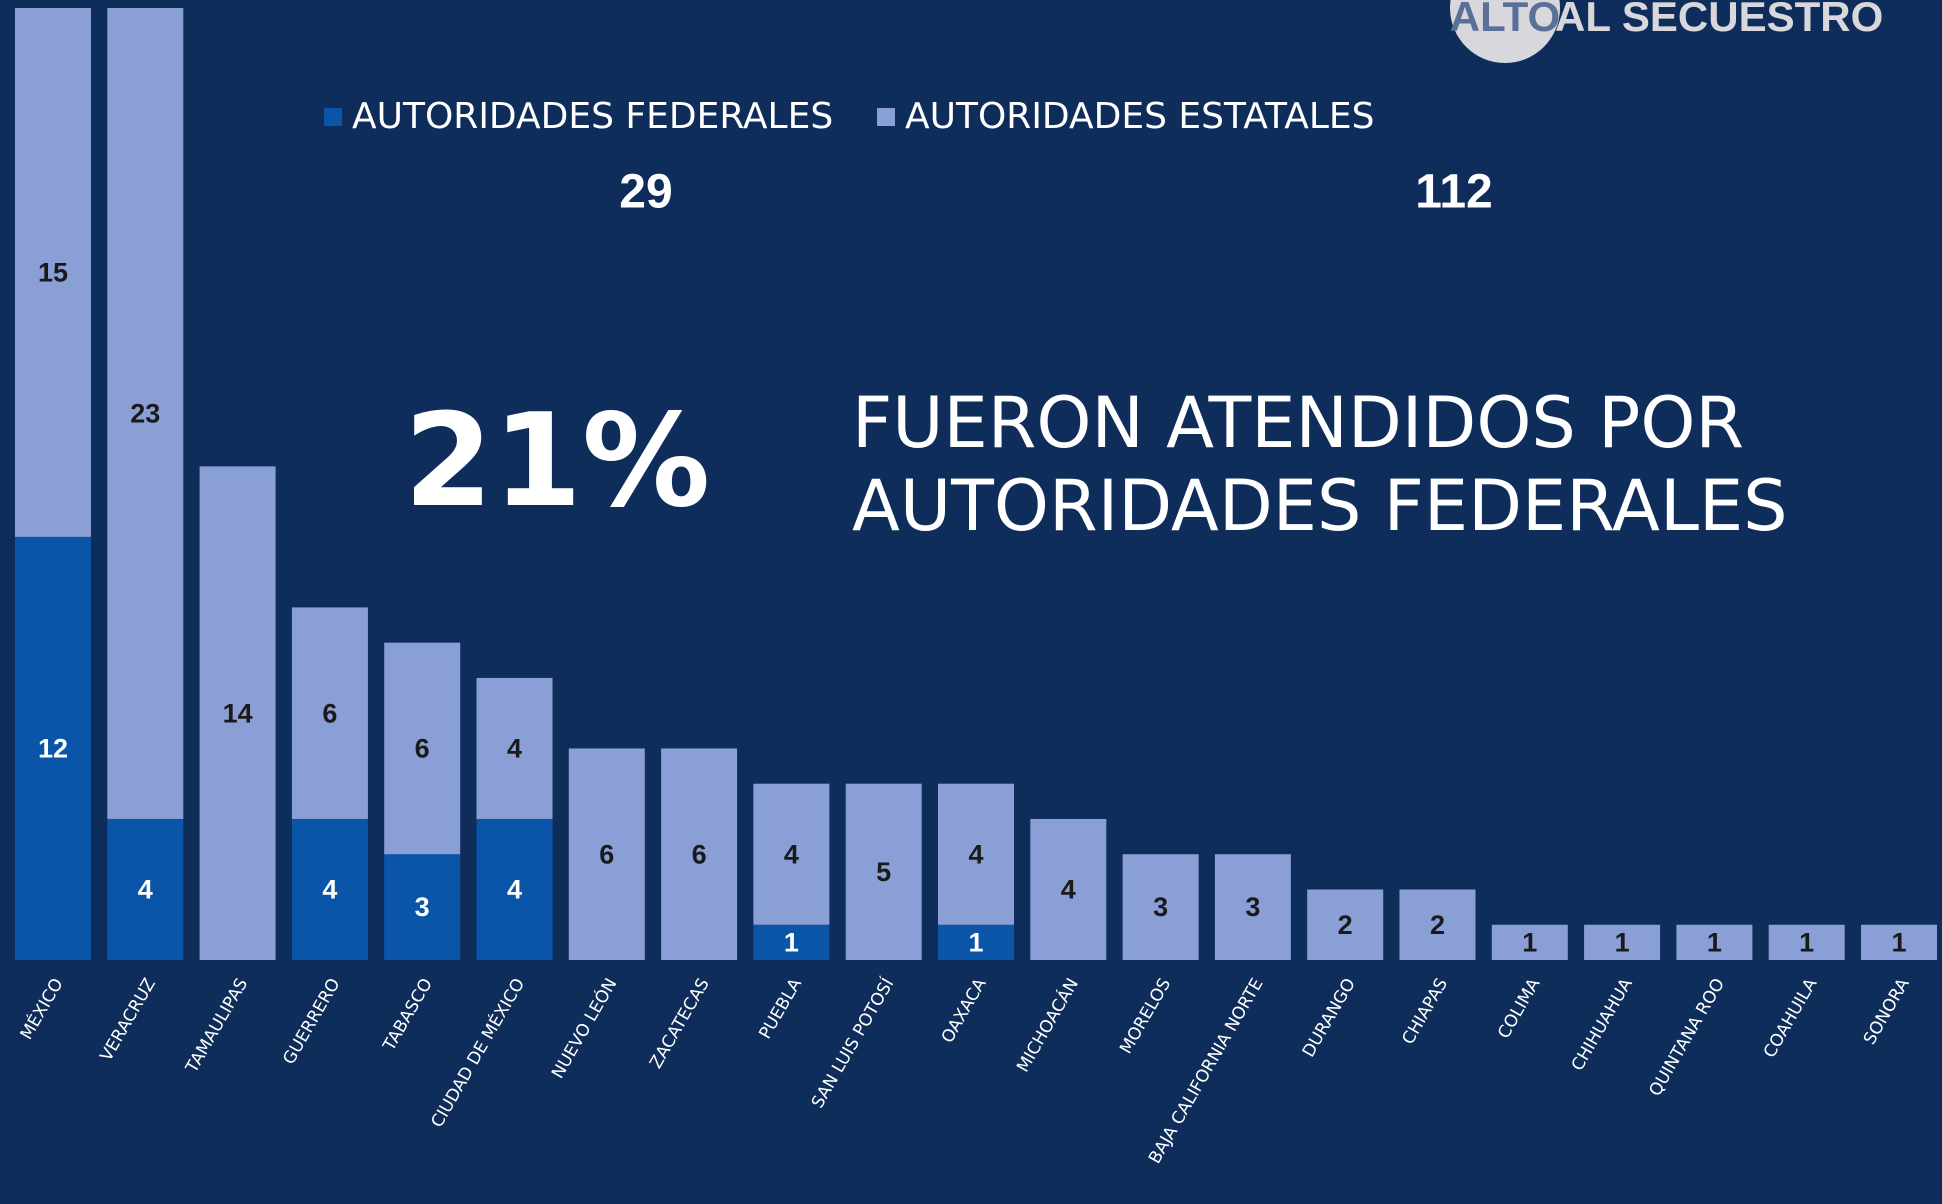 The height and width of the screenshot is (1204, 1942). What do you see at coordinates (592, 116) in the screenshot?
I see `legend-label: AUTORIDADES FEDERALES` at bounding box center [592, 116].